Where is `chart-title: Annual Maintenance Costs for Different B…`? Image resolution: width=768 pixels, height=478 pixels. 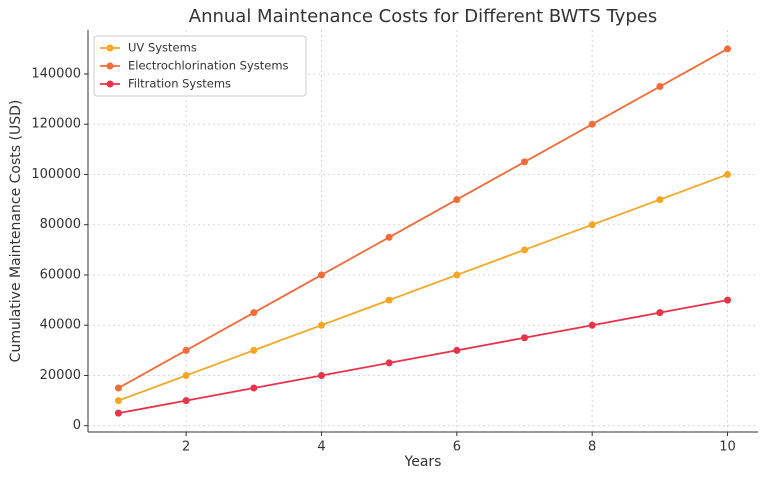
chart-title: Annual Maintenance Costs for Different B… is located at coordinates (423, 16).